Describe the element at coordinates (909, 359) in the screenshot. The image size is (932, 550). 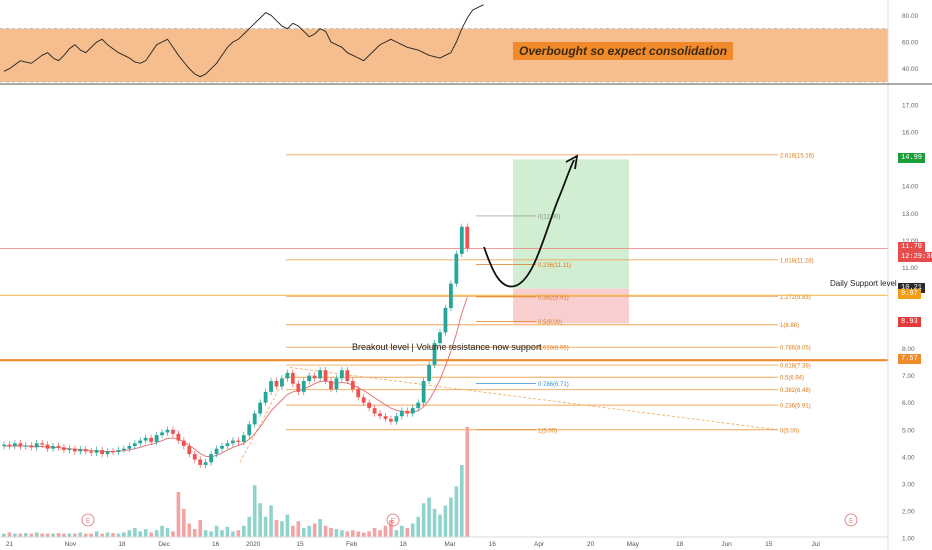
I see `price-tag: 7.57` at that location.